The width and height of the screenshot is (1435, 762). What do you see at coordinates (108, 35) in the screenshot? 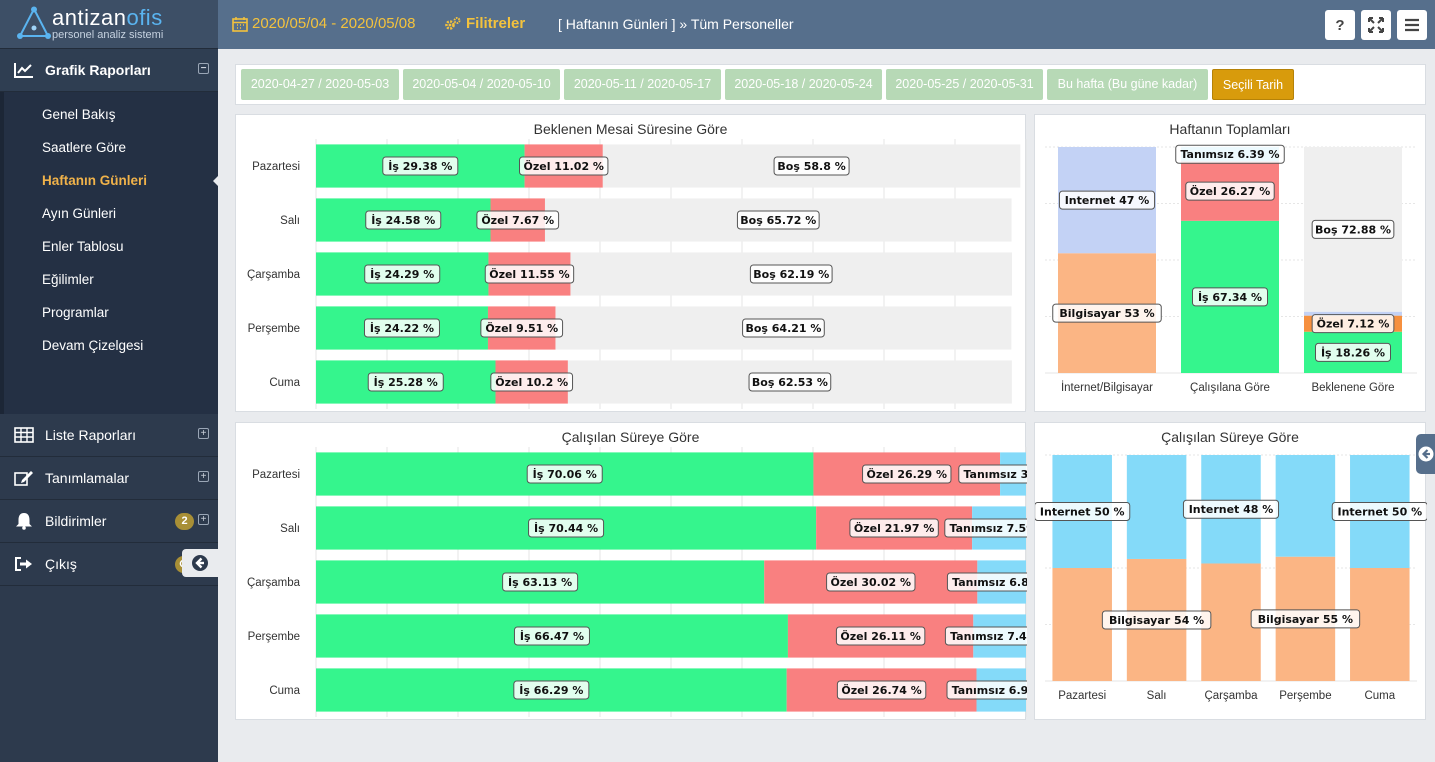
I see `logo-subtitle: personel analiz sistemi` at bounding box center [108, 35].